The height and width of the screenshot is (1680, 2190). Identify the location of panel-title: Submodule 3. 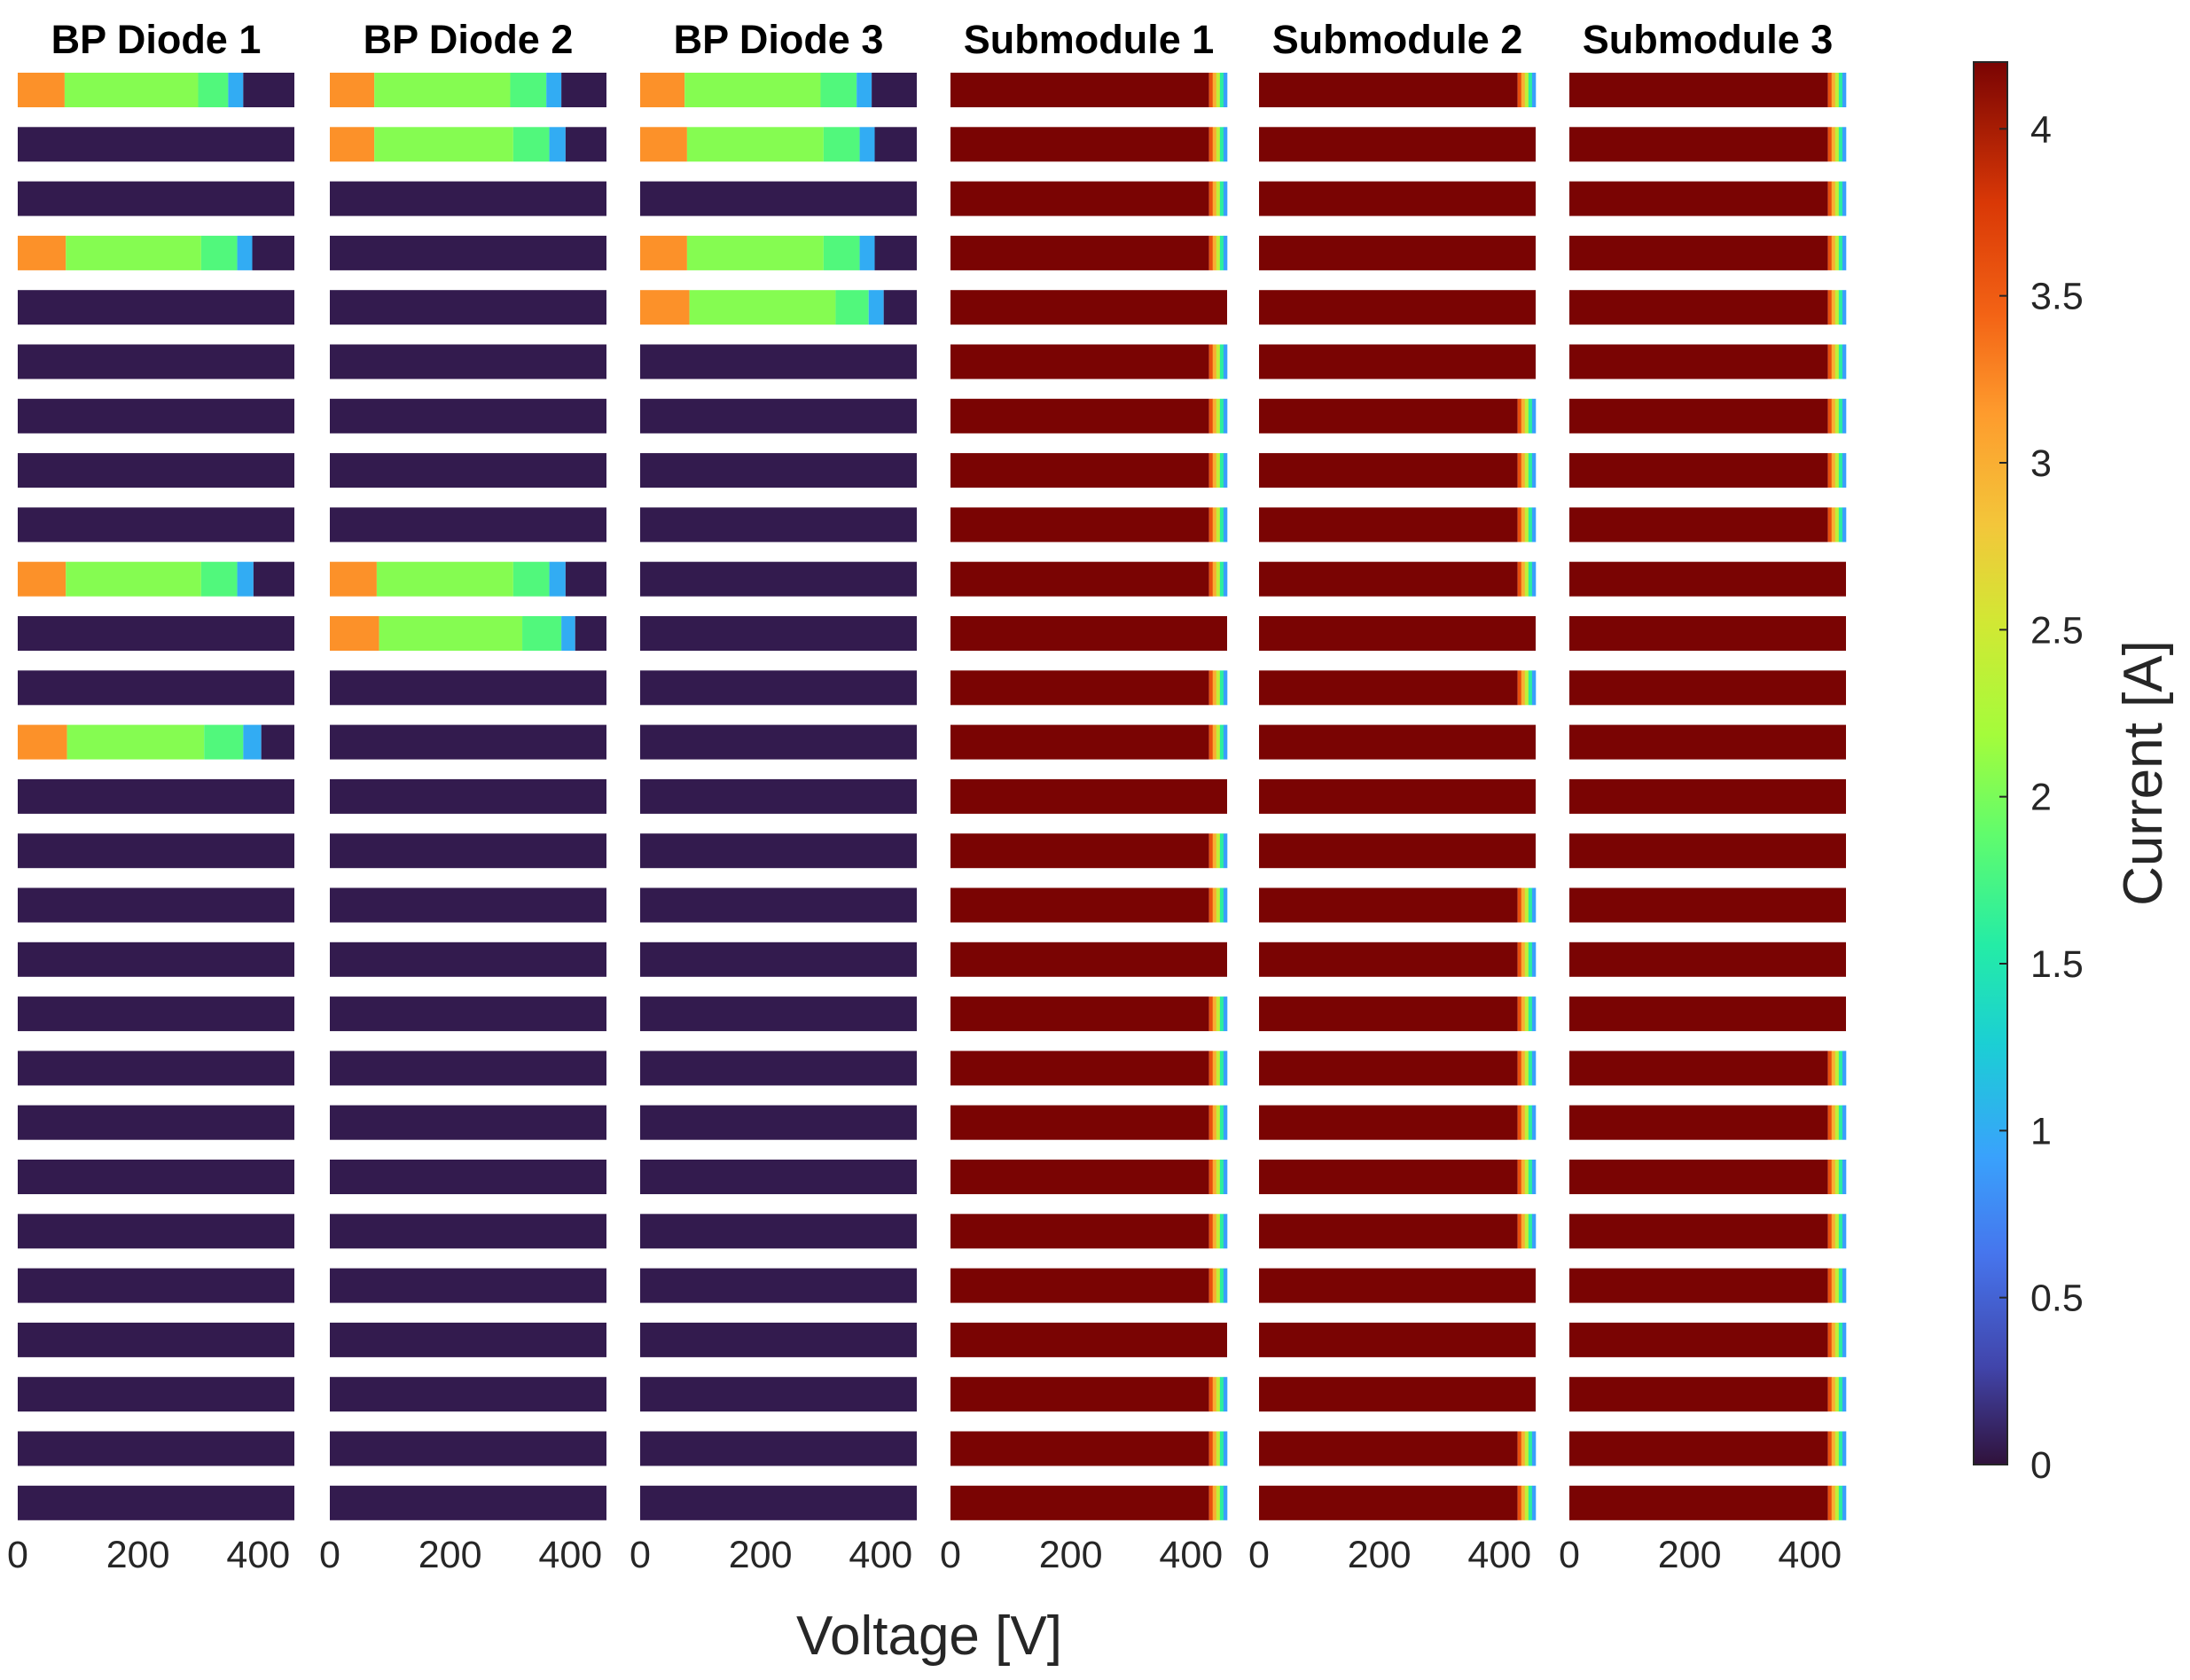
(1708, 39).